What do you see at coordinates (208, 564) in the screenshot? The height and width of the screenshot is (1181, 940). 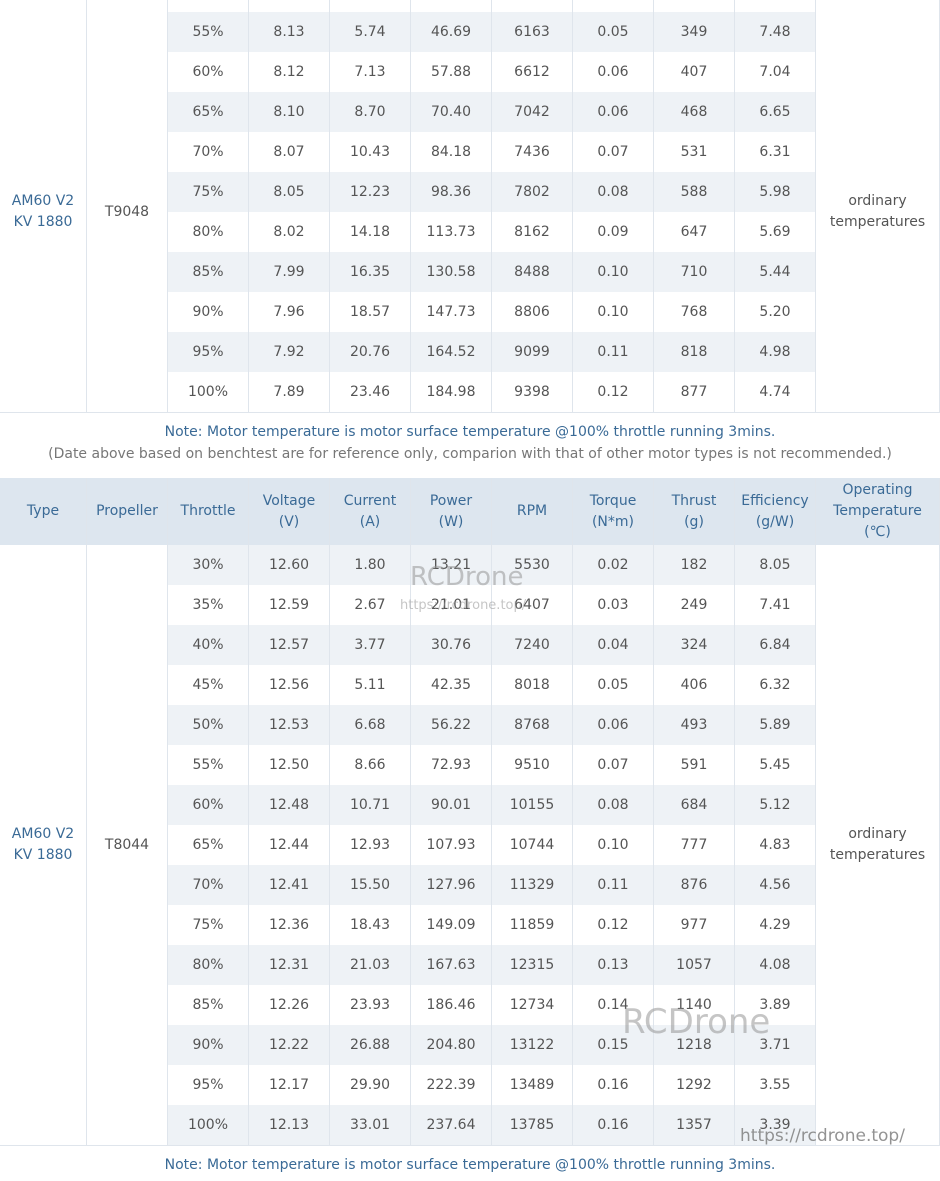 I see `cell-text: 30%` at bounding box center [208, 564].